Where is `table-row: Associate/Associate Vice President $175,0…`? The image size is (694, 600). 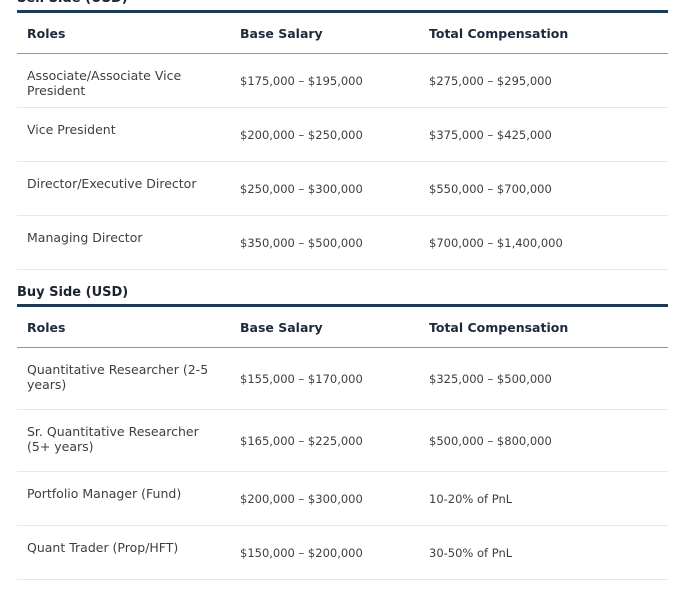
table-row: Associate/Associate Vice President $175,0… is located at coordinates (342, 80).